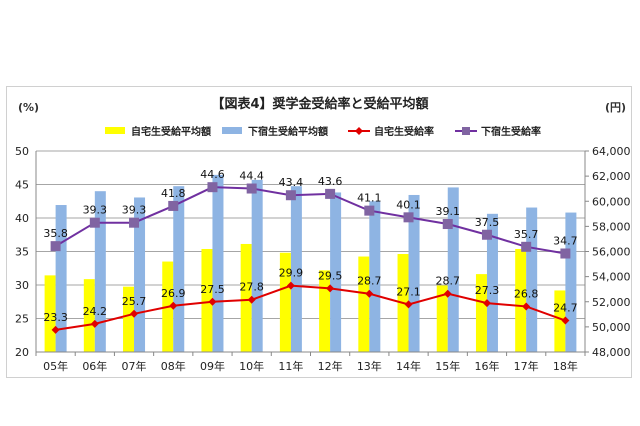 Image resolution: width=640 pixels, height=426 pixels. I want to click on data-label: 24.2, so click(95, 311).